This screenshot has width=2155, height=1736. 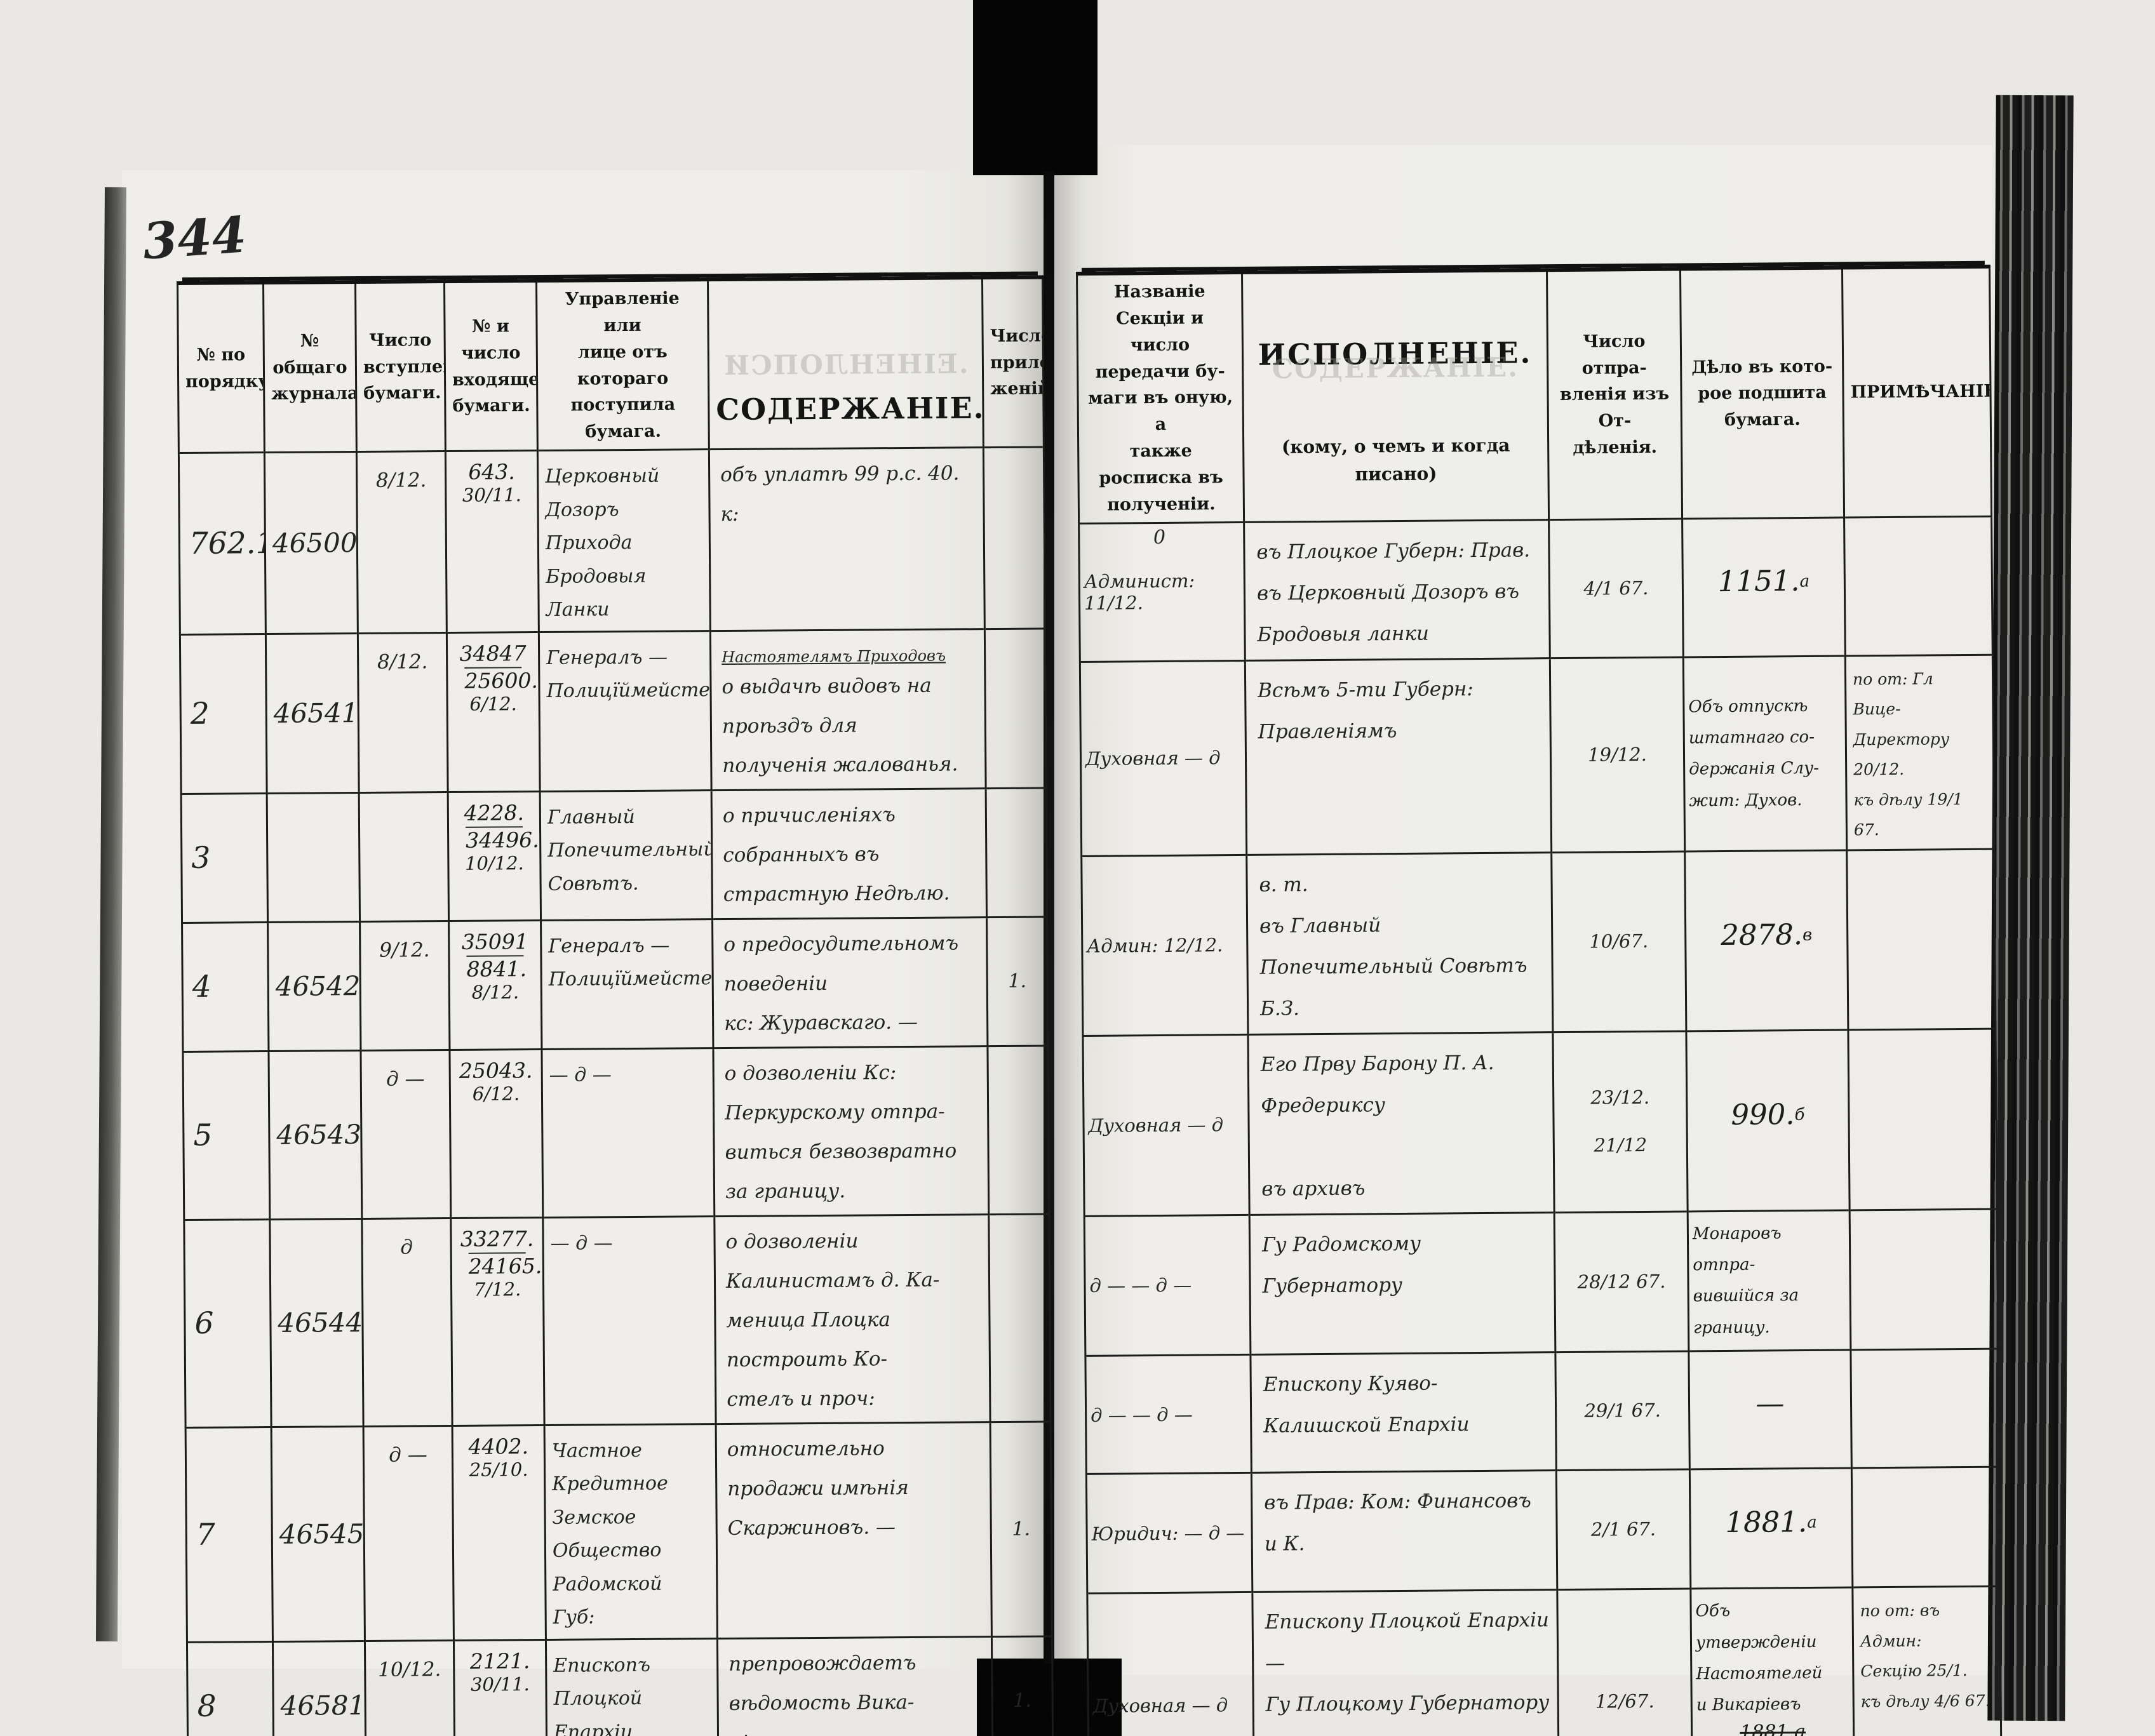 What do you see at coordinates (2031, 908) in the screenshot?
I see `book-binding-edge` at bounding box center [2031, 908].